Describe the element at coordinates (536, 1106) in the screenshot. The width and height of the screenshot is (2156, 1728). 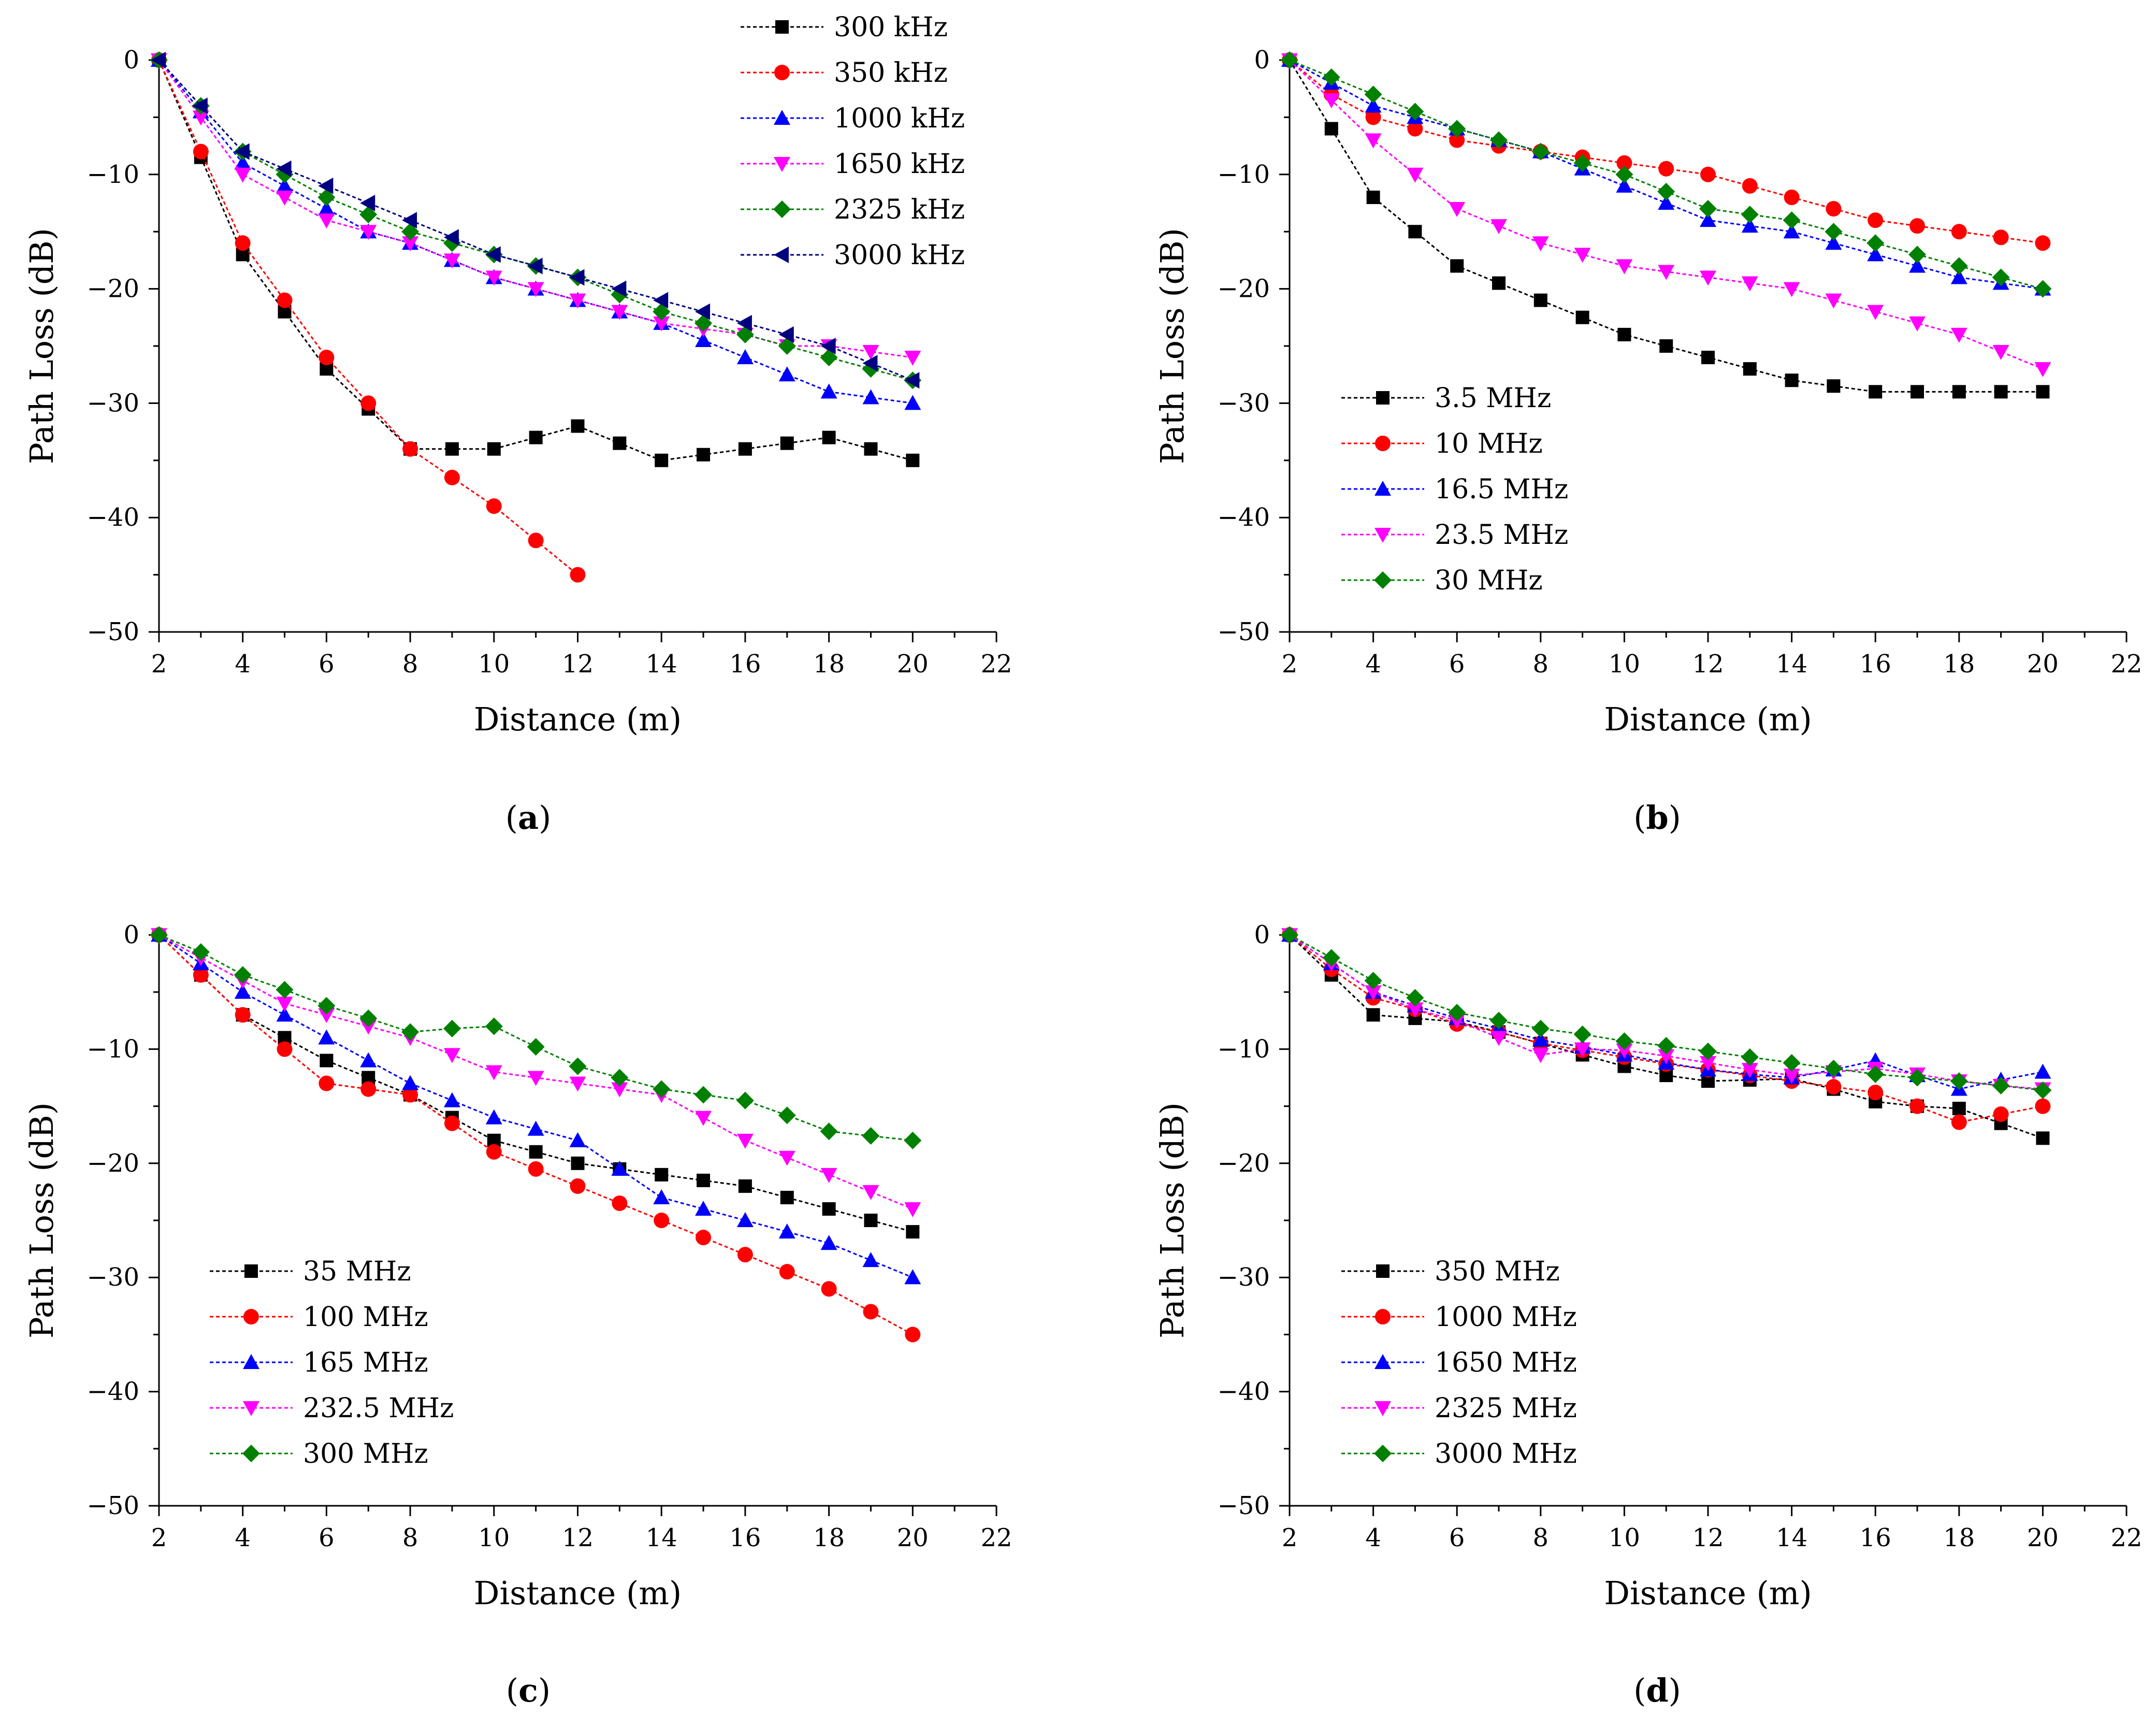
I see `series-165-mhz` at that location.